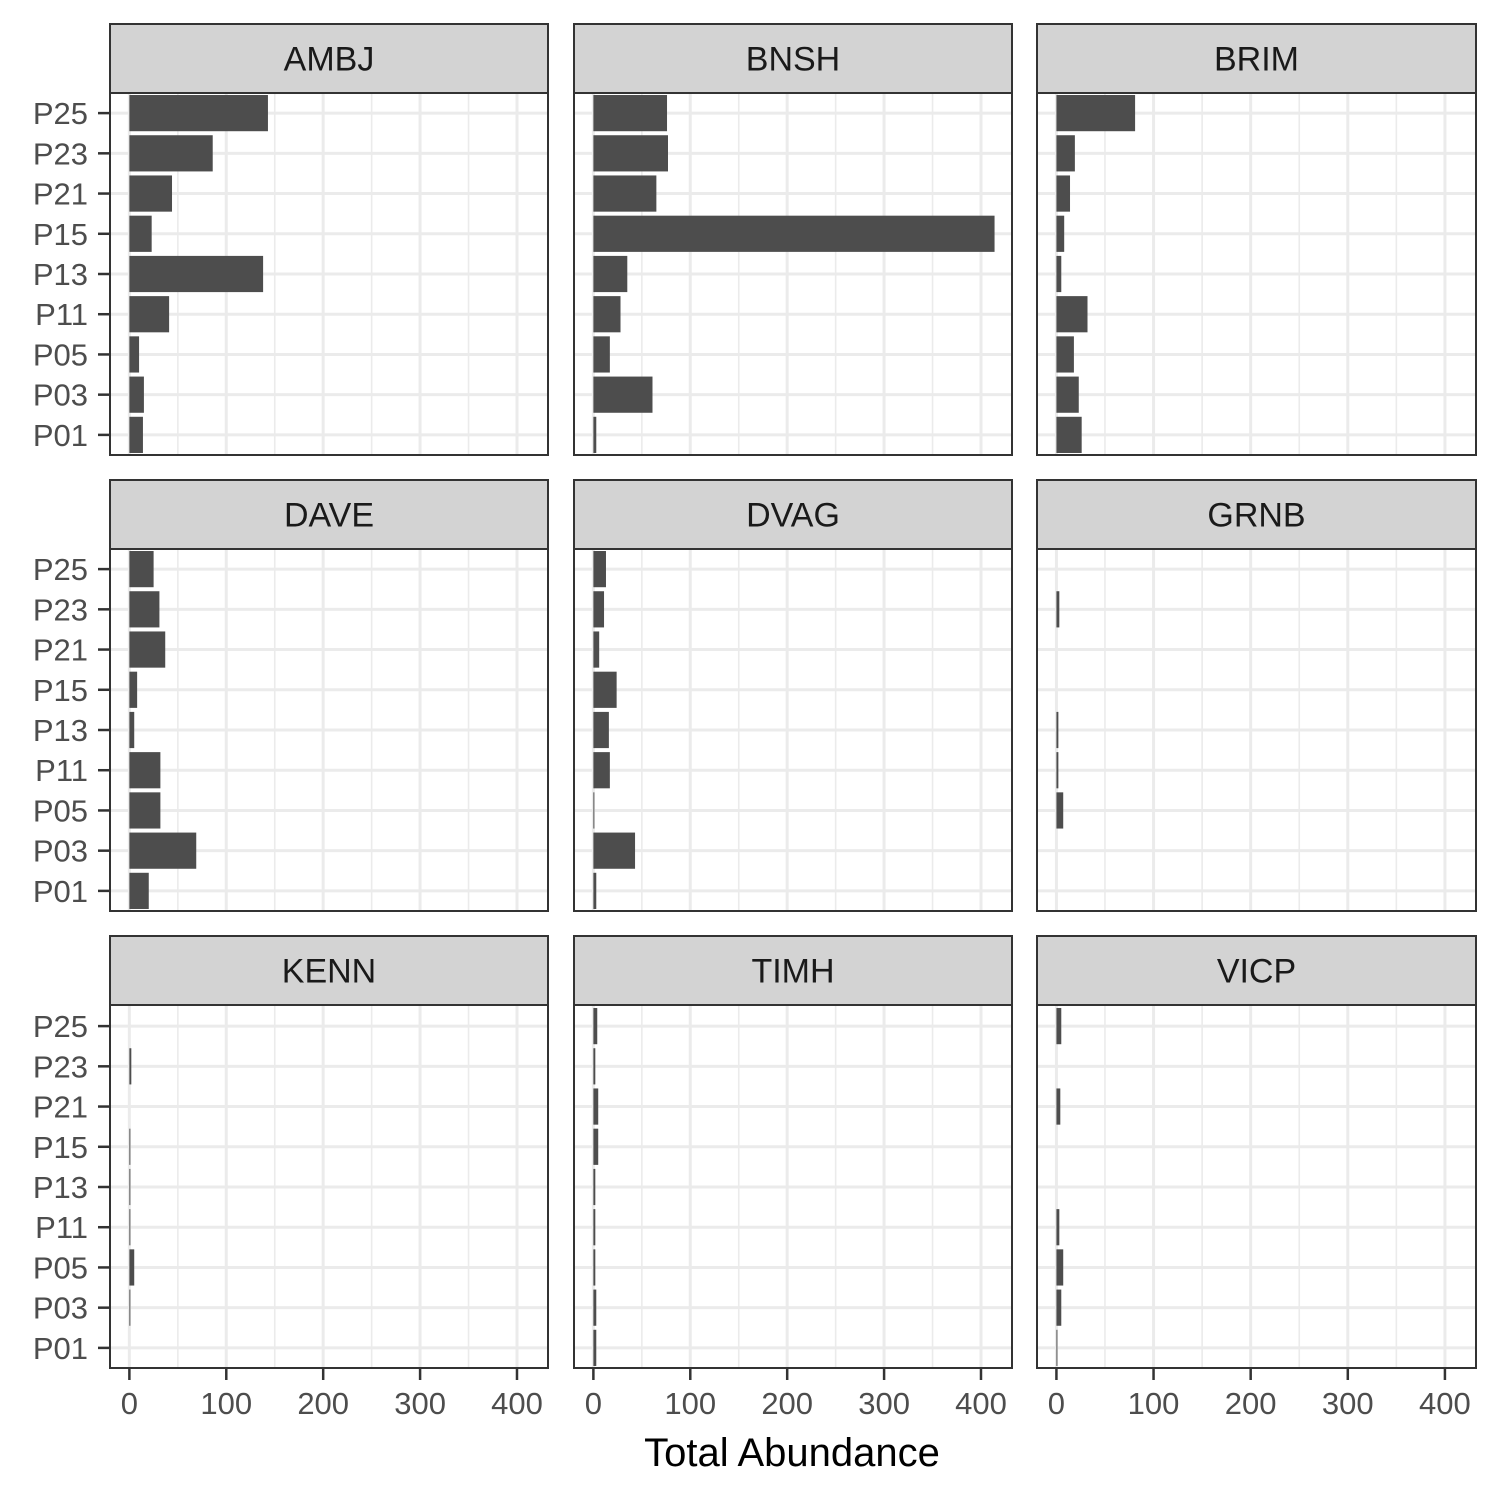  What do you see at coordinates (171, 153) in the screenshot?
I see `bar-ambj-p23` at bounding box center [171, 153].